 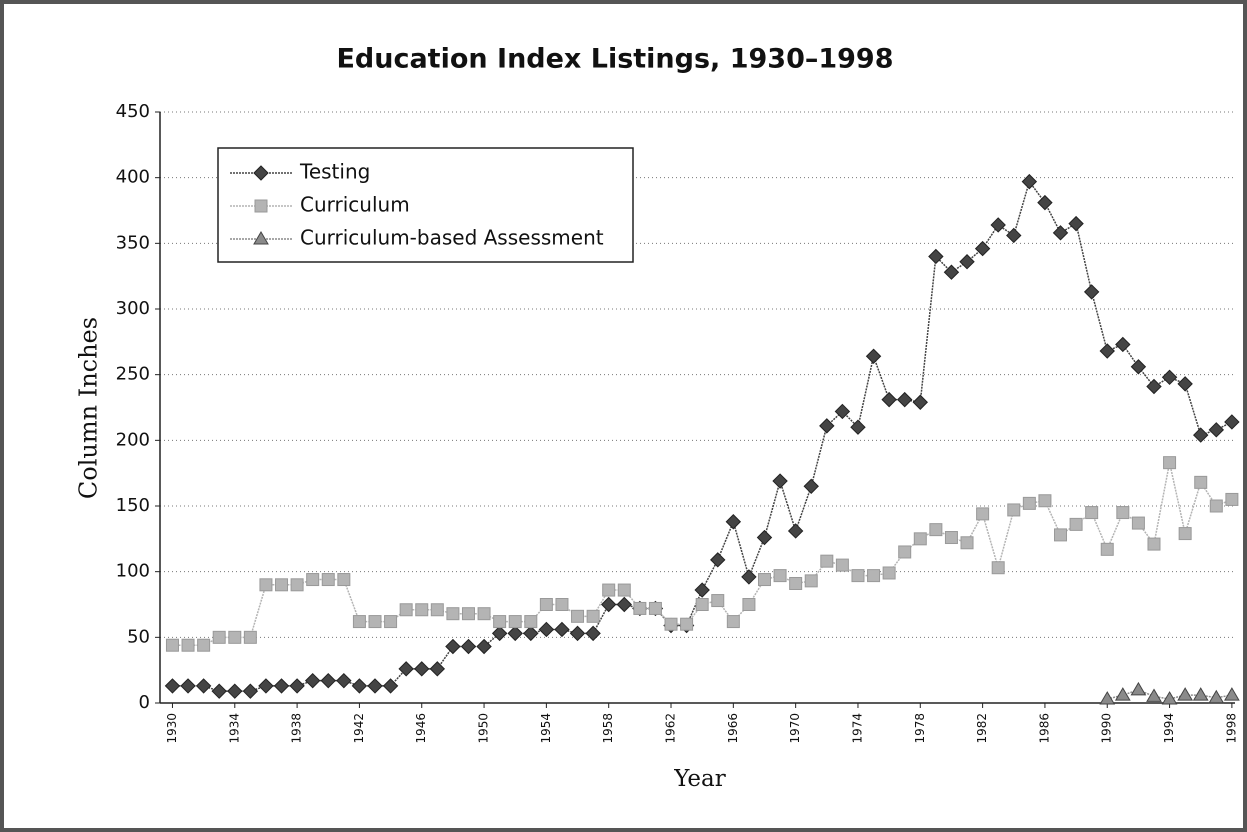 I want to click on legend-label: Curriculum-based Assessment, so click(x=452, y=238).